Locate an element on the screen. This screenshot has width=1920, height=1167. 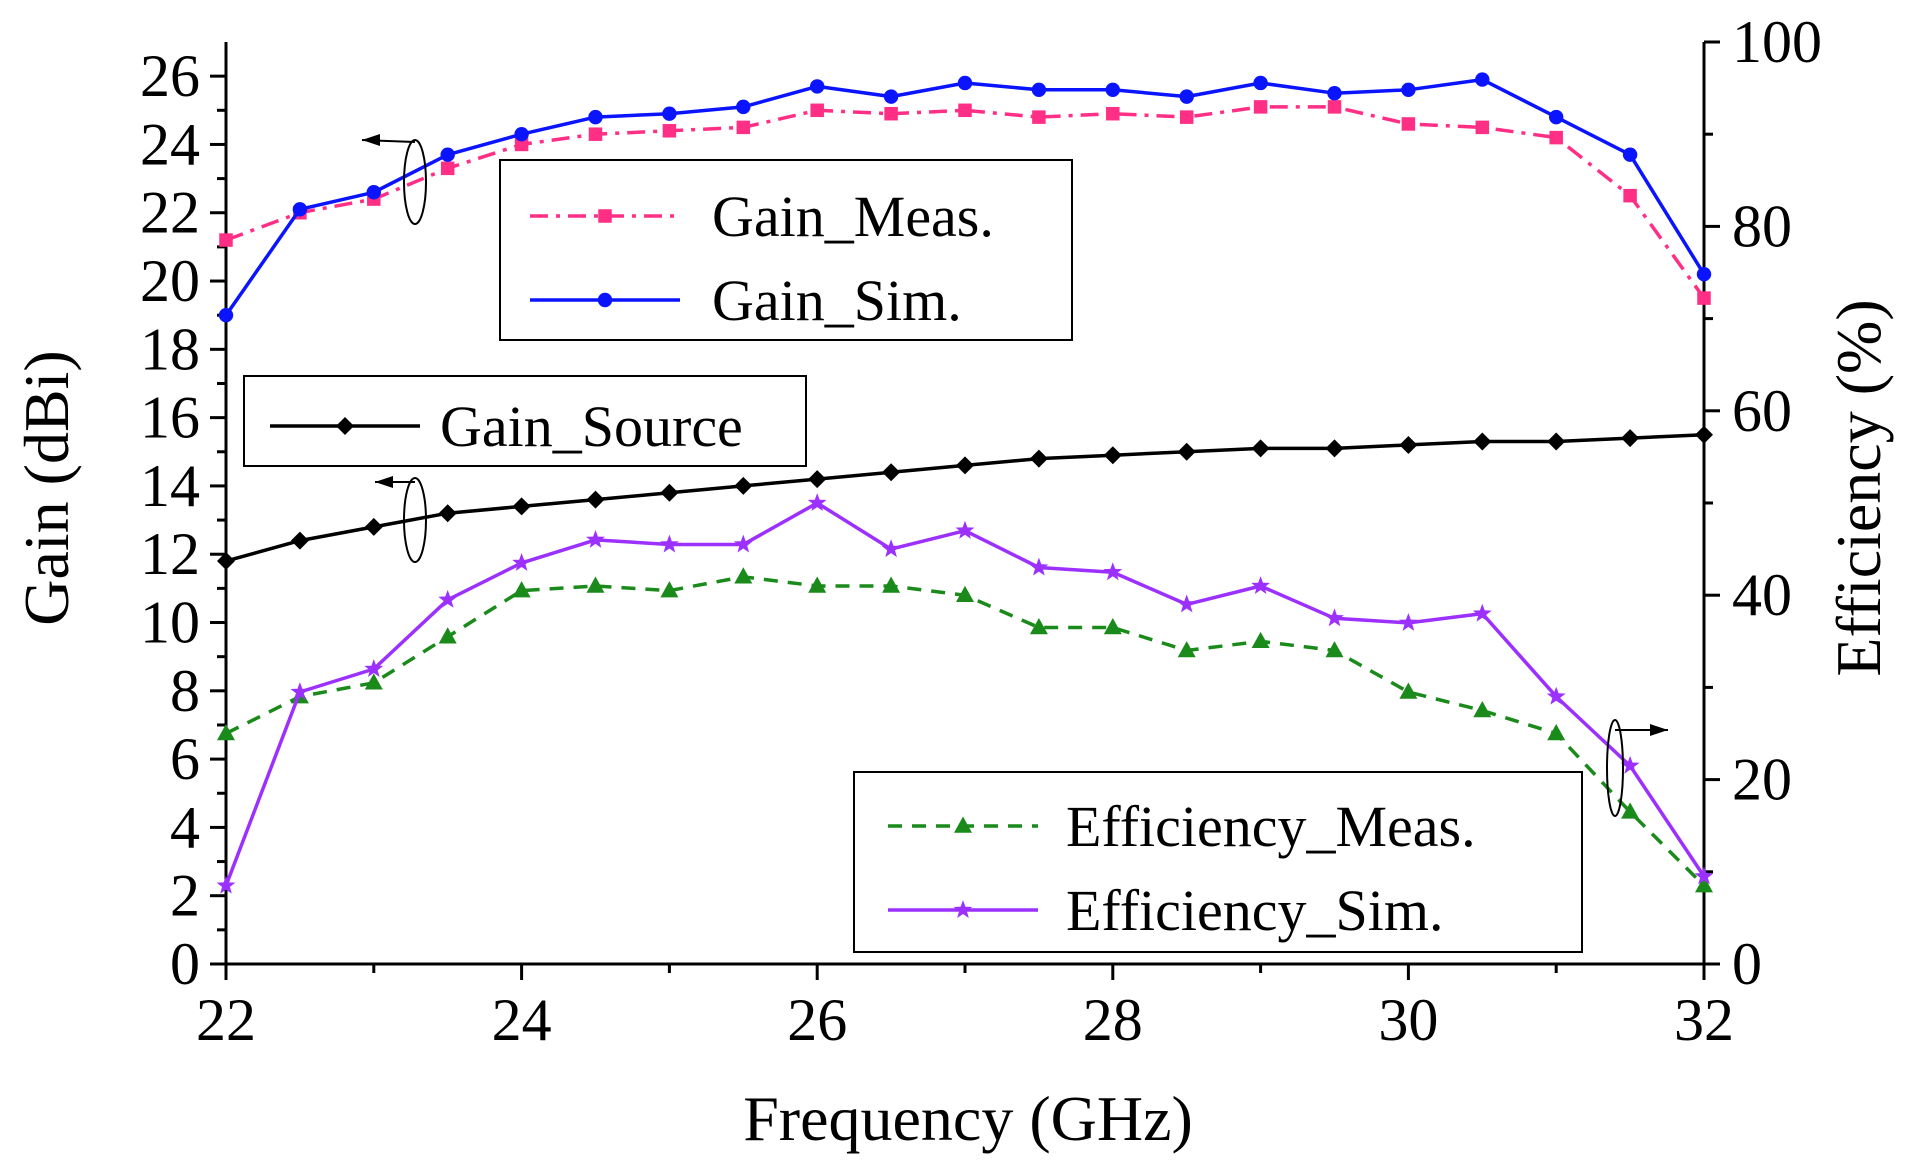
x-axis-title: Frequency (GHz) is located at coordinates (968, 1118).